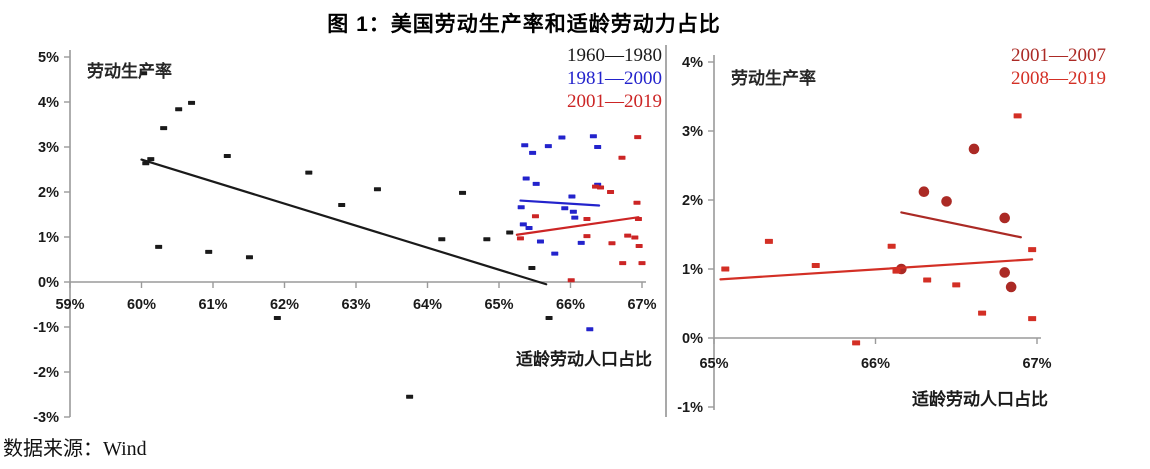  I want to click on left-x-tick-label: 63%, so click(355, 305).